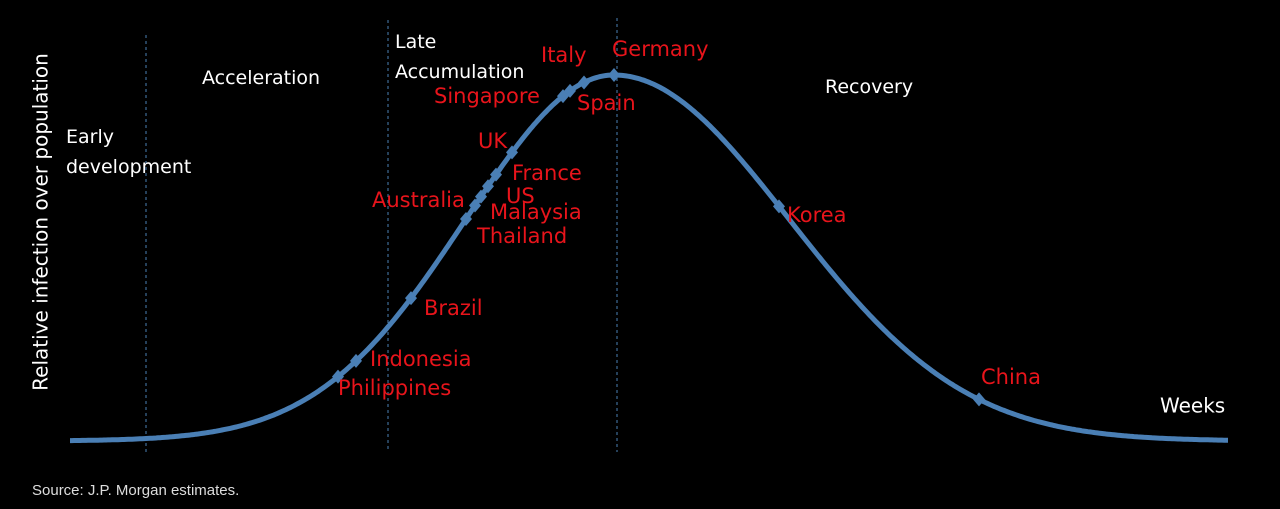 The height and width of the screenshot is (509, 1280). Describe the element at coordinates (394, 388) in the screenshot. I see `country-label: Philippines` at that location.